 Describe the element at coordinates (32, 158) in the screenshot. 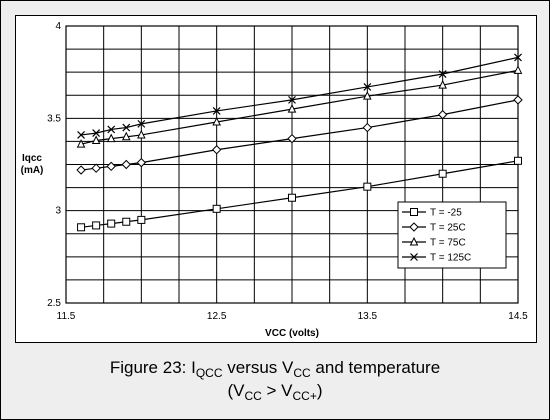

I see `y-axis-label: Iqcc` at that location.